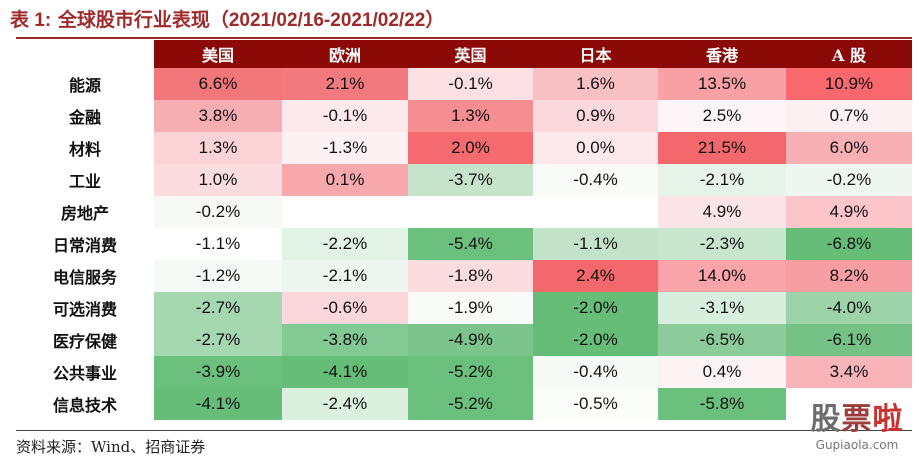  Describe the element at coordinates (111, 447) in the screenshot. I see `source-note: 资料来源：Wind、招商证券` at that location.